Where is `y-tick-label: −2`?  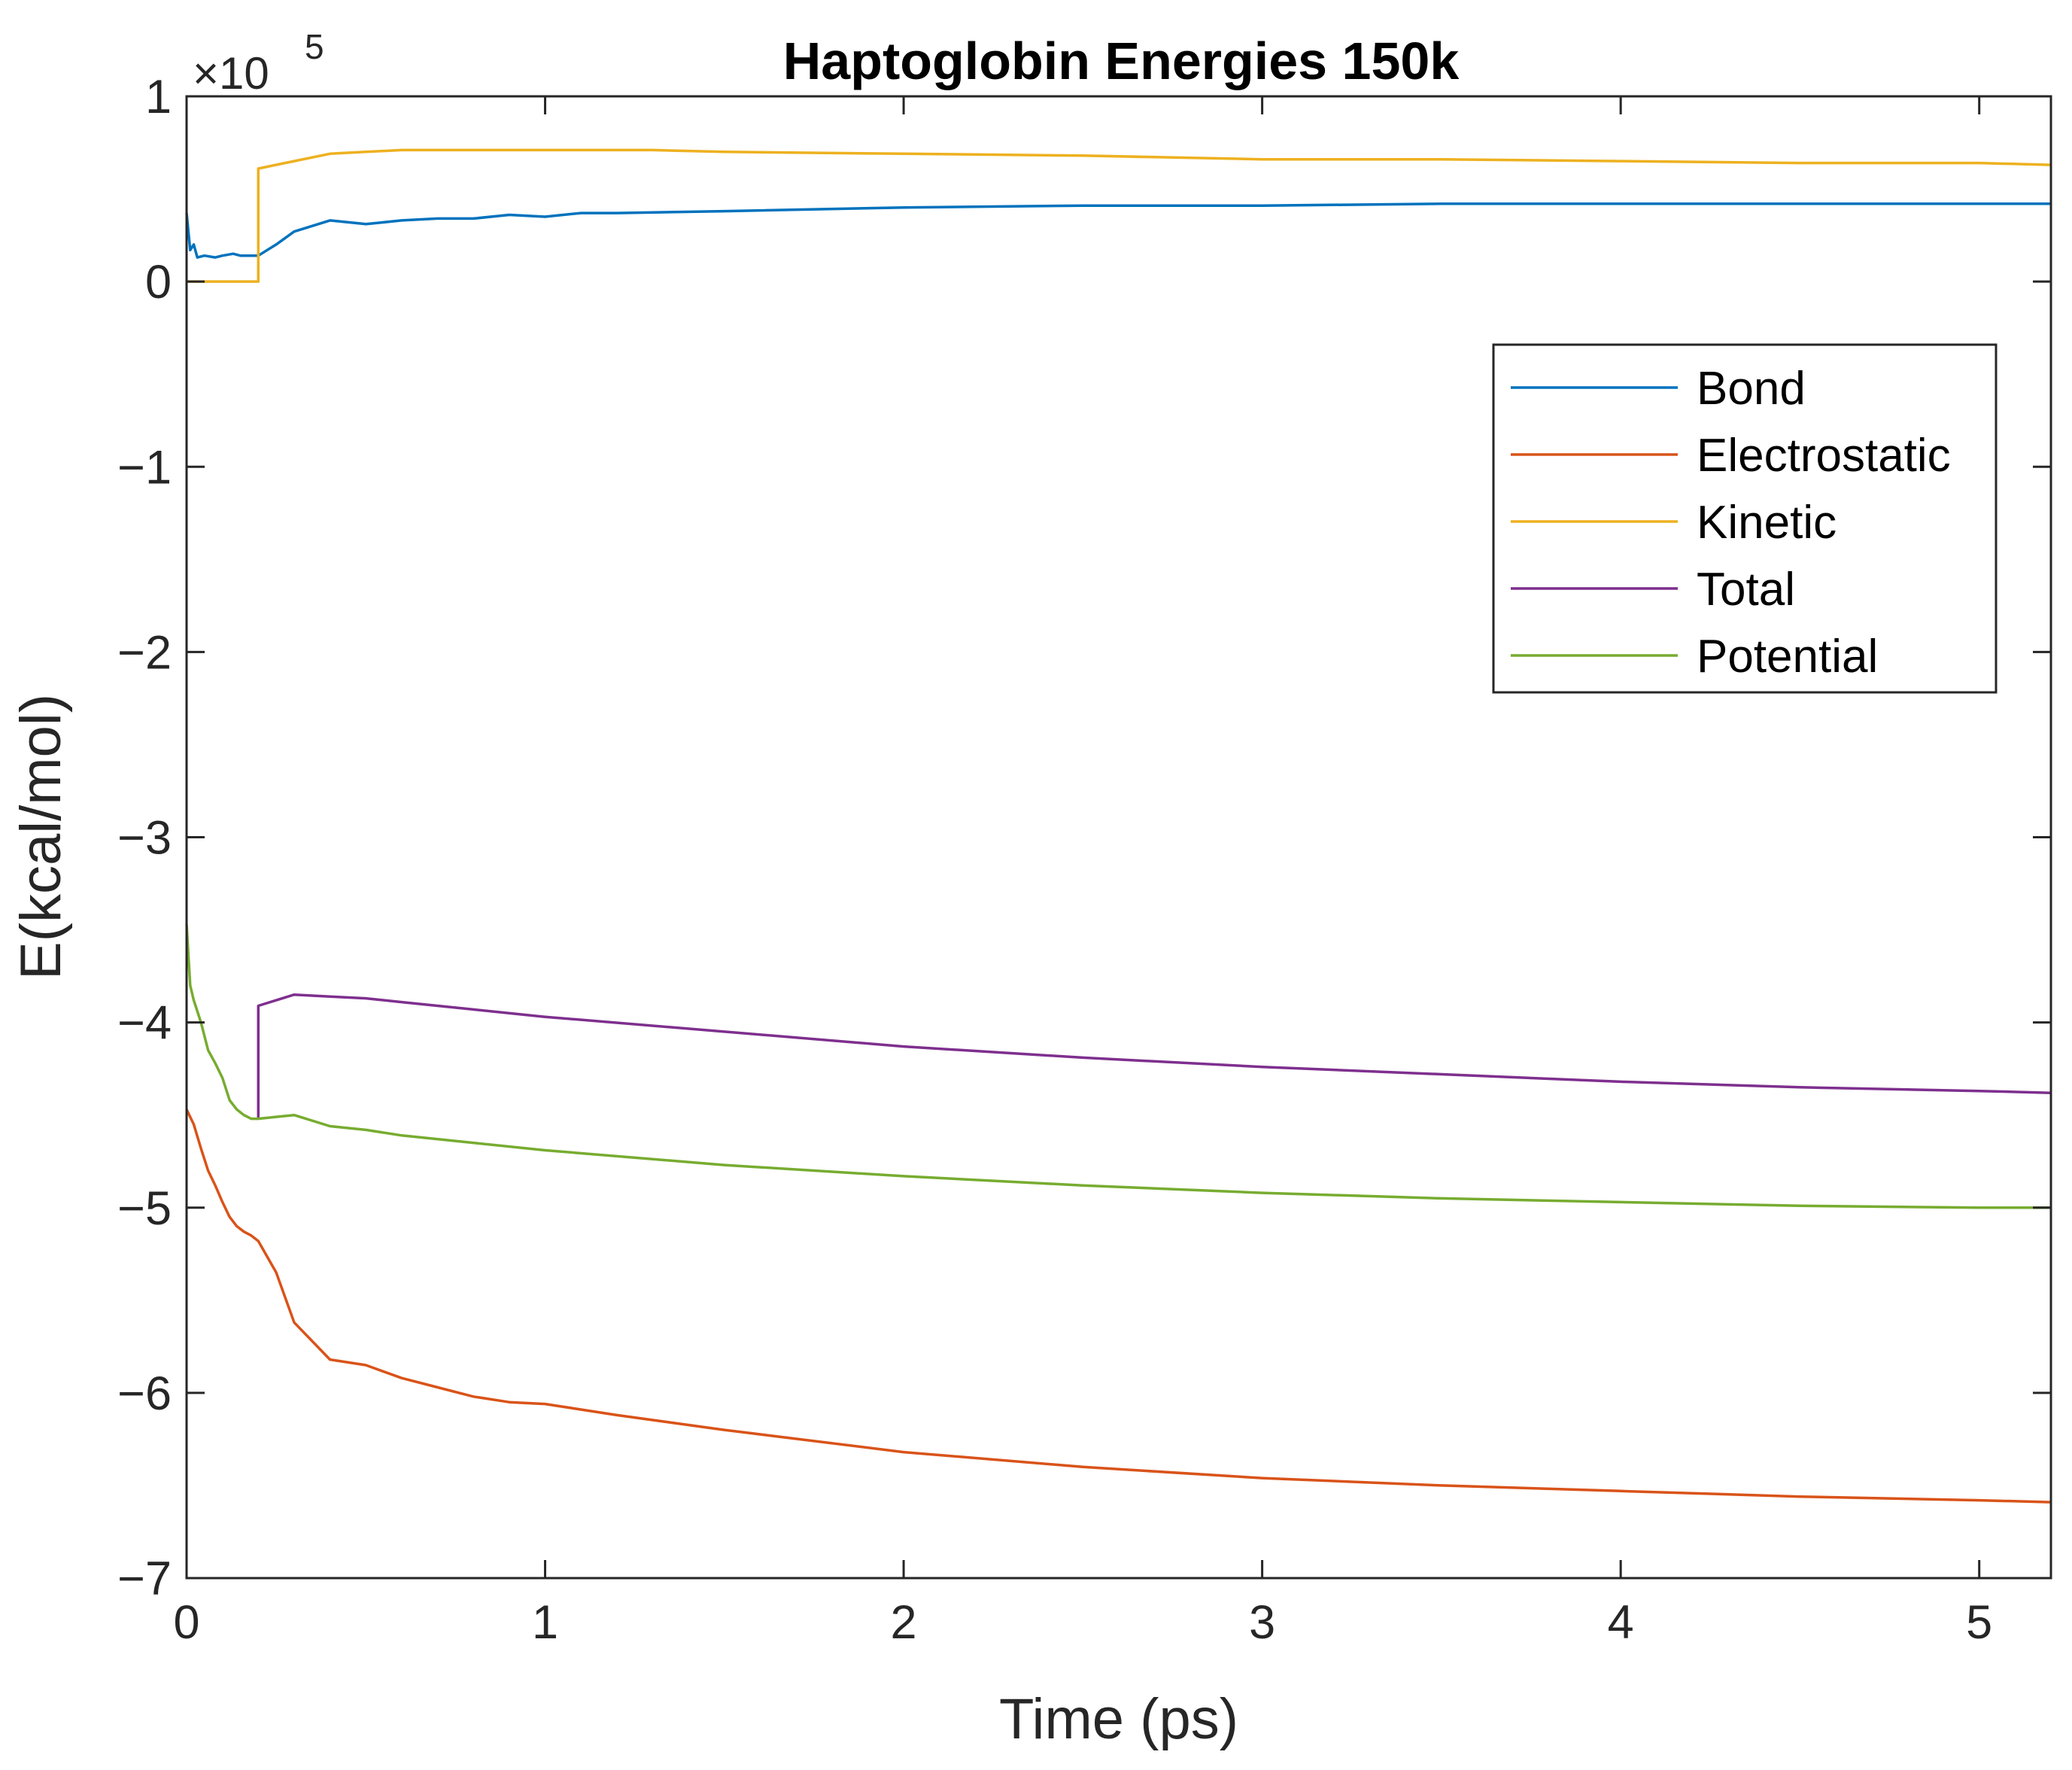
y-tick-label: −2 is located at coordinates (144, 652).